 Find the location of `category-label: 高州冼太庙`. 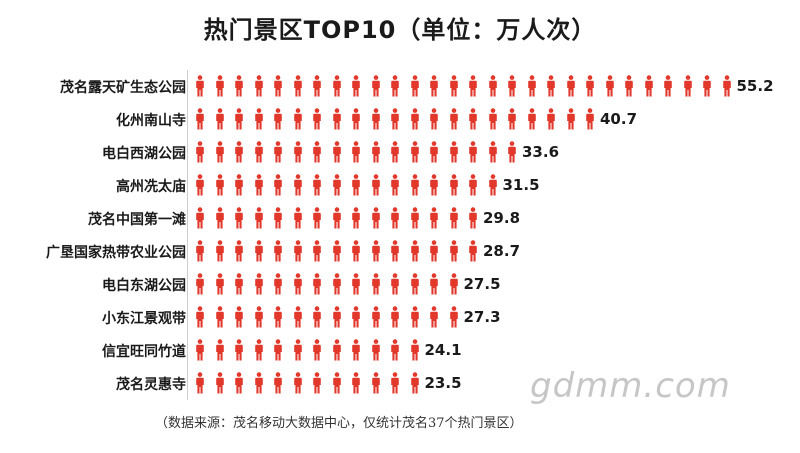

category-label: 高州冼太庙 is located at coordinates (151, 187).